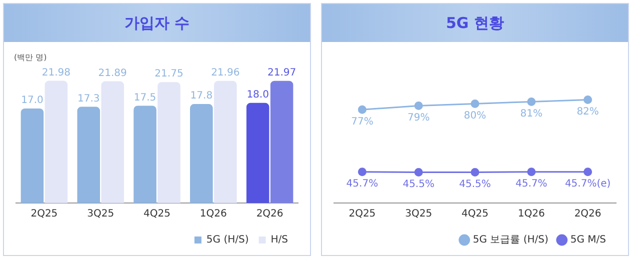 The image size is (638, 261). Describe the element at coordinates (362, 122) in the screenshot. I see `data-label: 77%` at that location.